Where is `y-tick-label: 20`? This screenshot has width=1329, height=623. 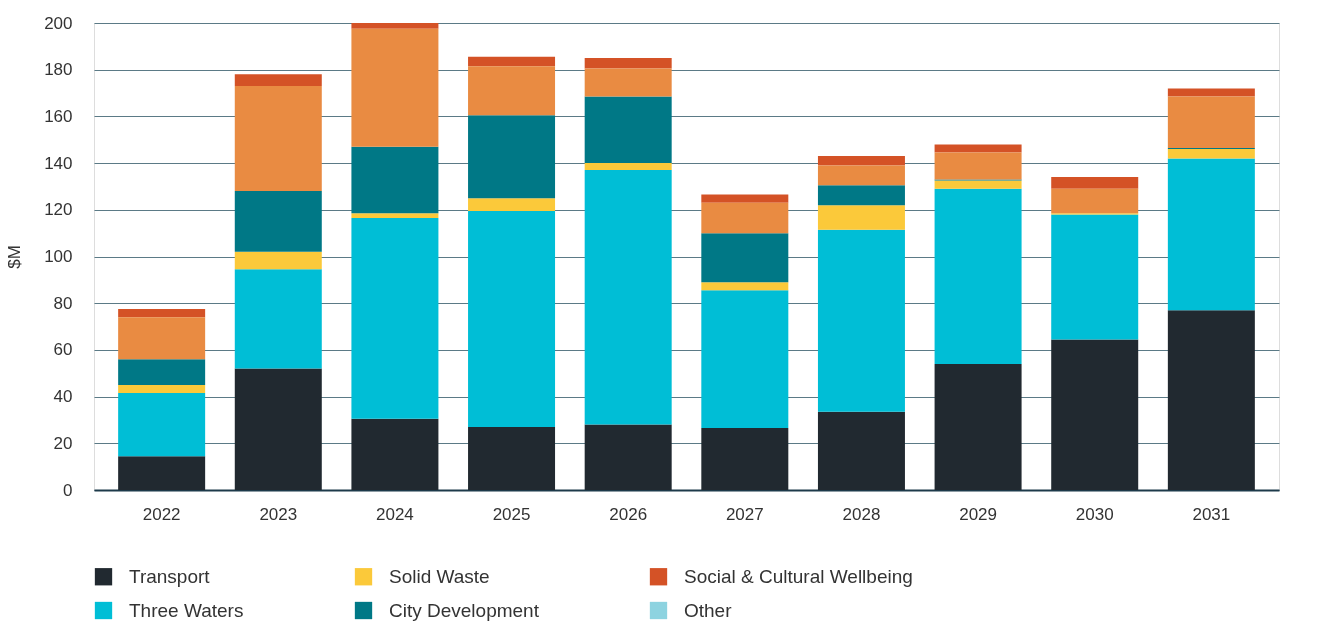 y-tick-label: 20 is located at coordinates (63, 443).